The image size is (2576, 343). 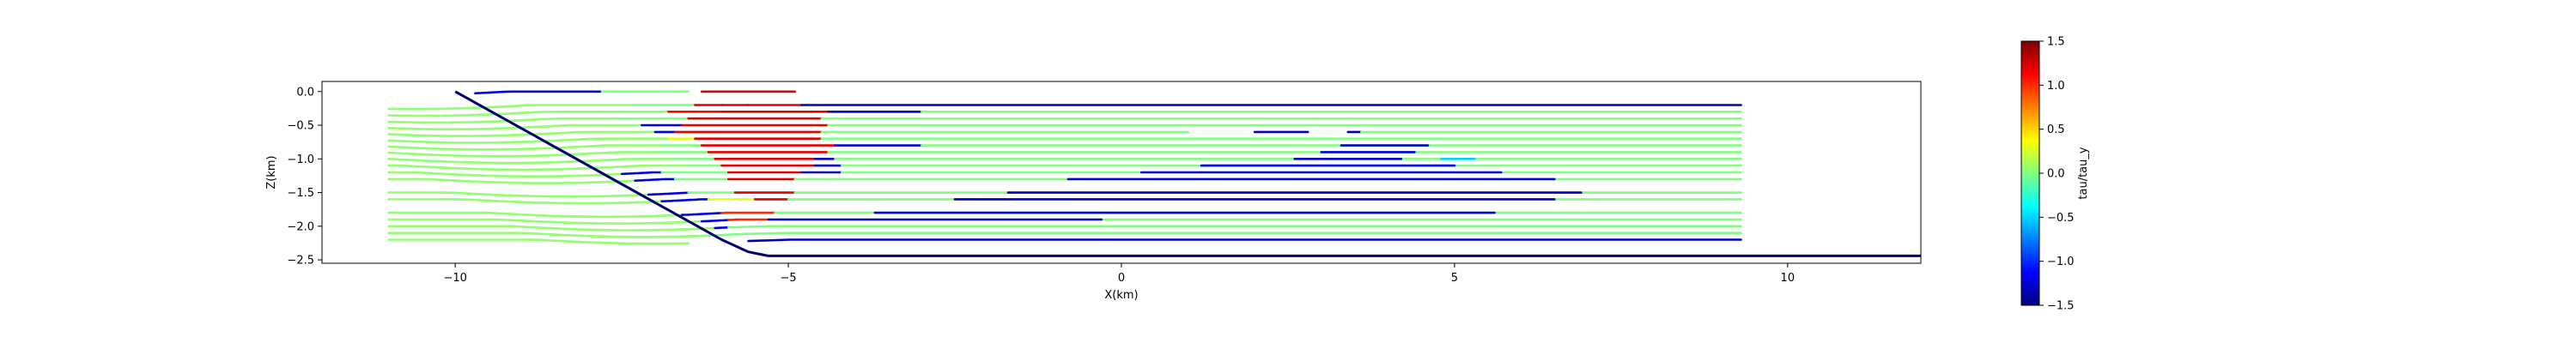 I want to click on y-tick-label: −1.5, so click(x=301, y=194).